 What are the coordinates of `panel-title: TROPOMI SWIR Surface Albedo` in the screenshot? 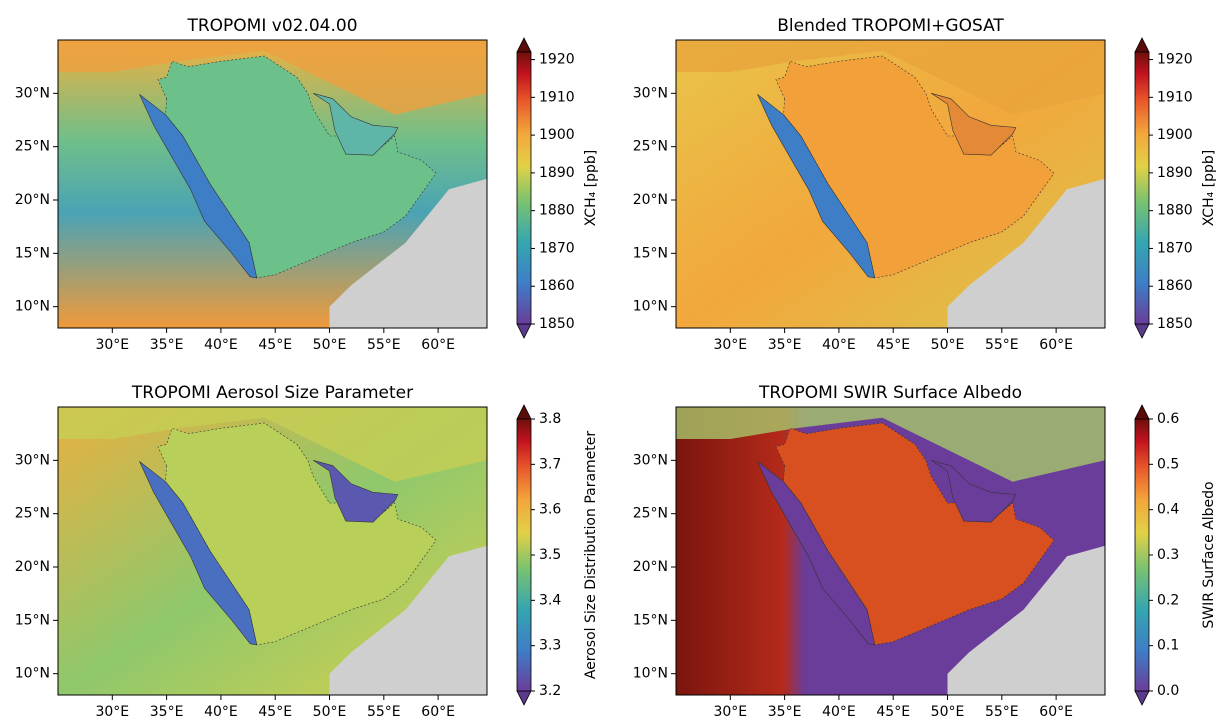 It's located at (890, 393).